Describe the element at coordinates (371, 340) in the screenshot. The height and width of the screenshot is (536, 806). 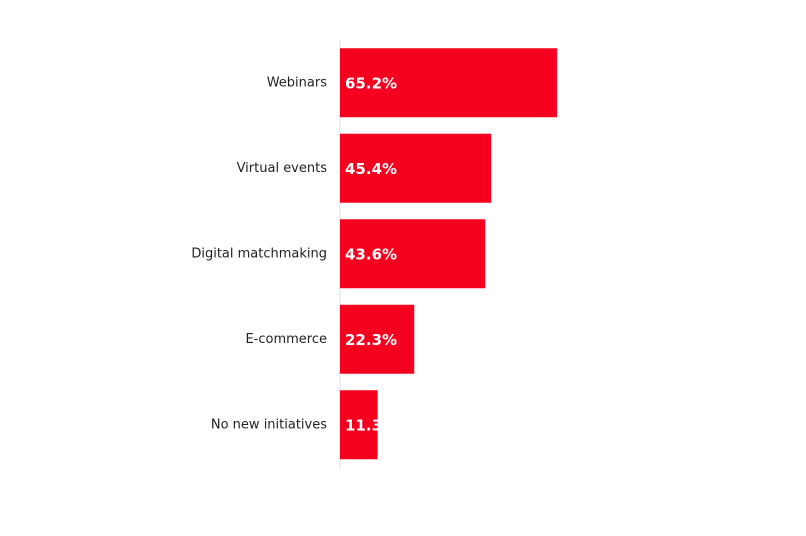
I see `value-label: 22.3%` at that location.